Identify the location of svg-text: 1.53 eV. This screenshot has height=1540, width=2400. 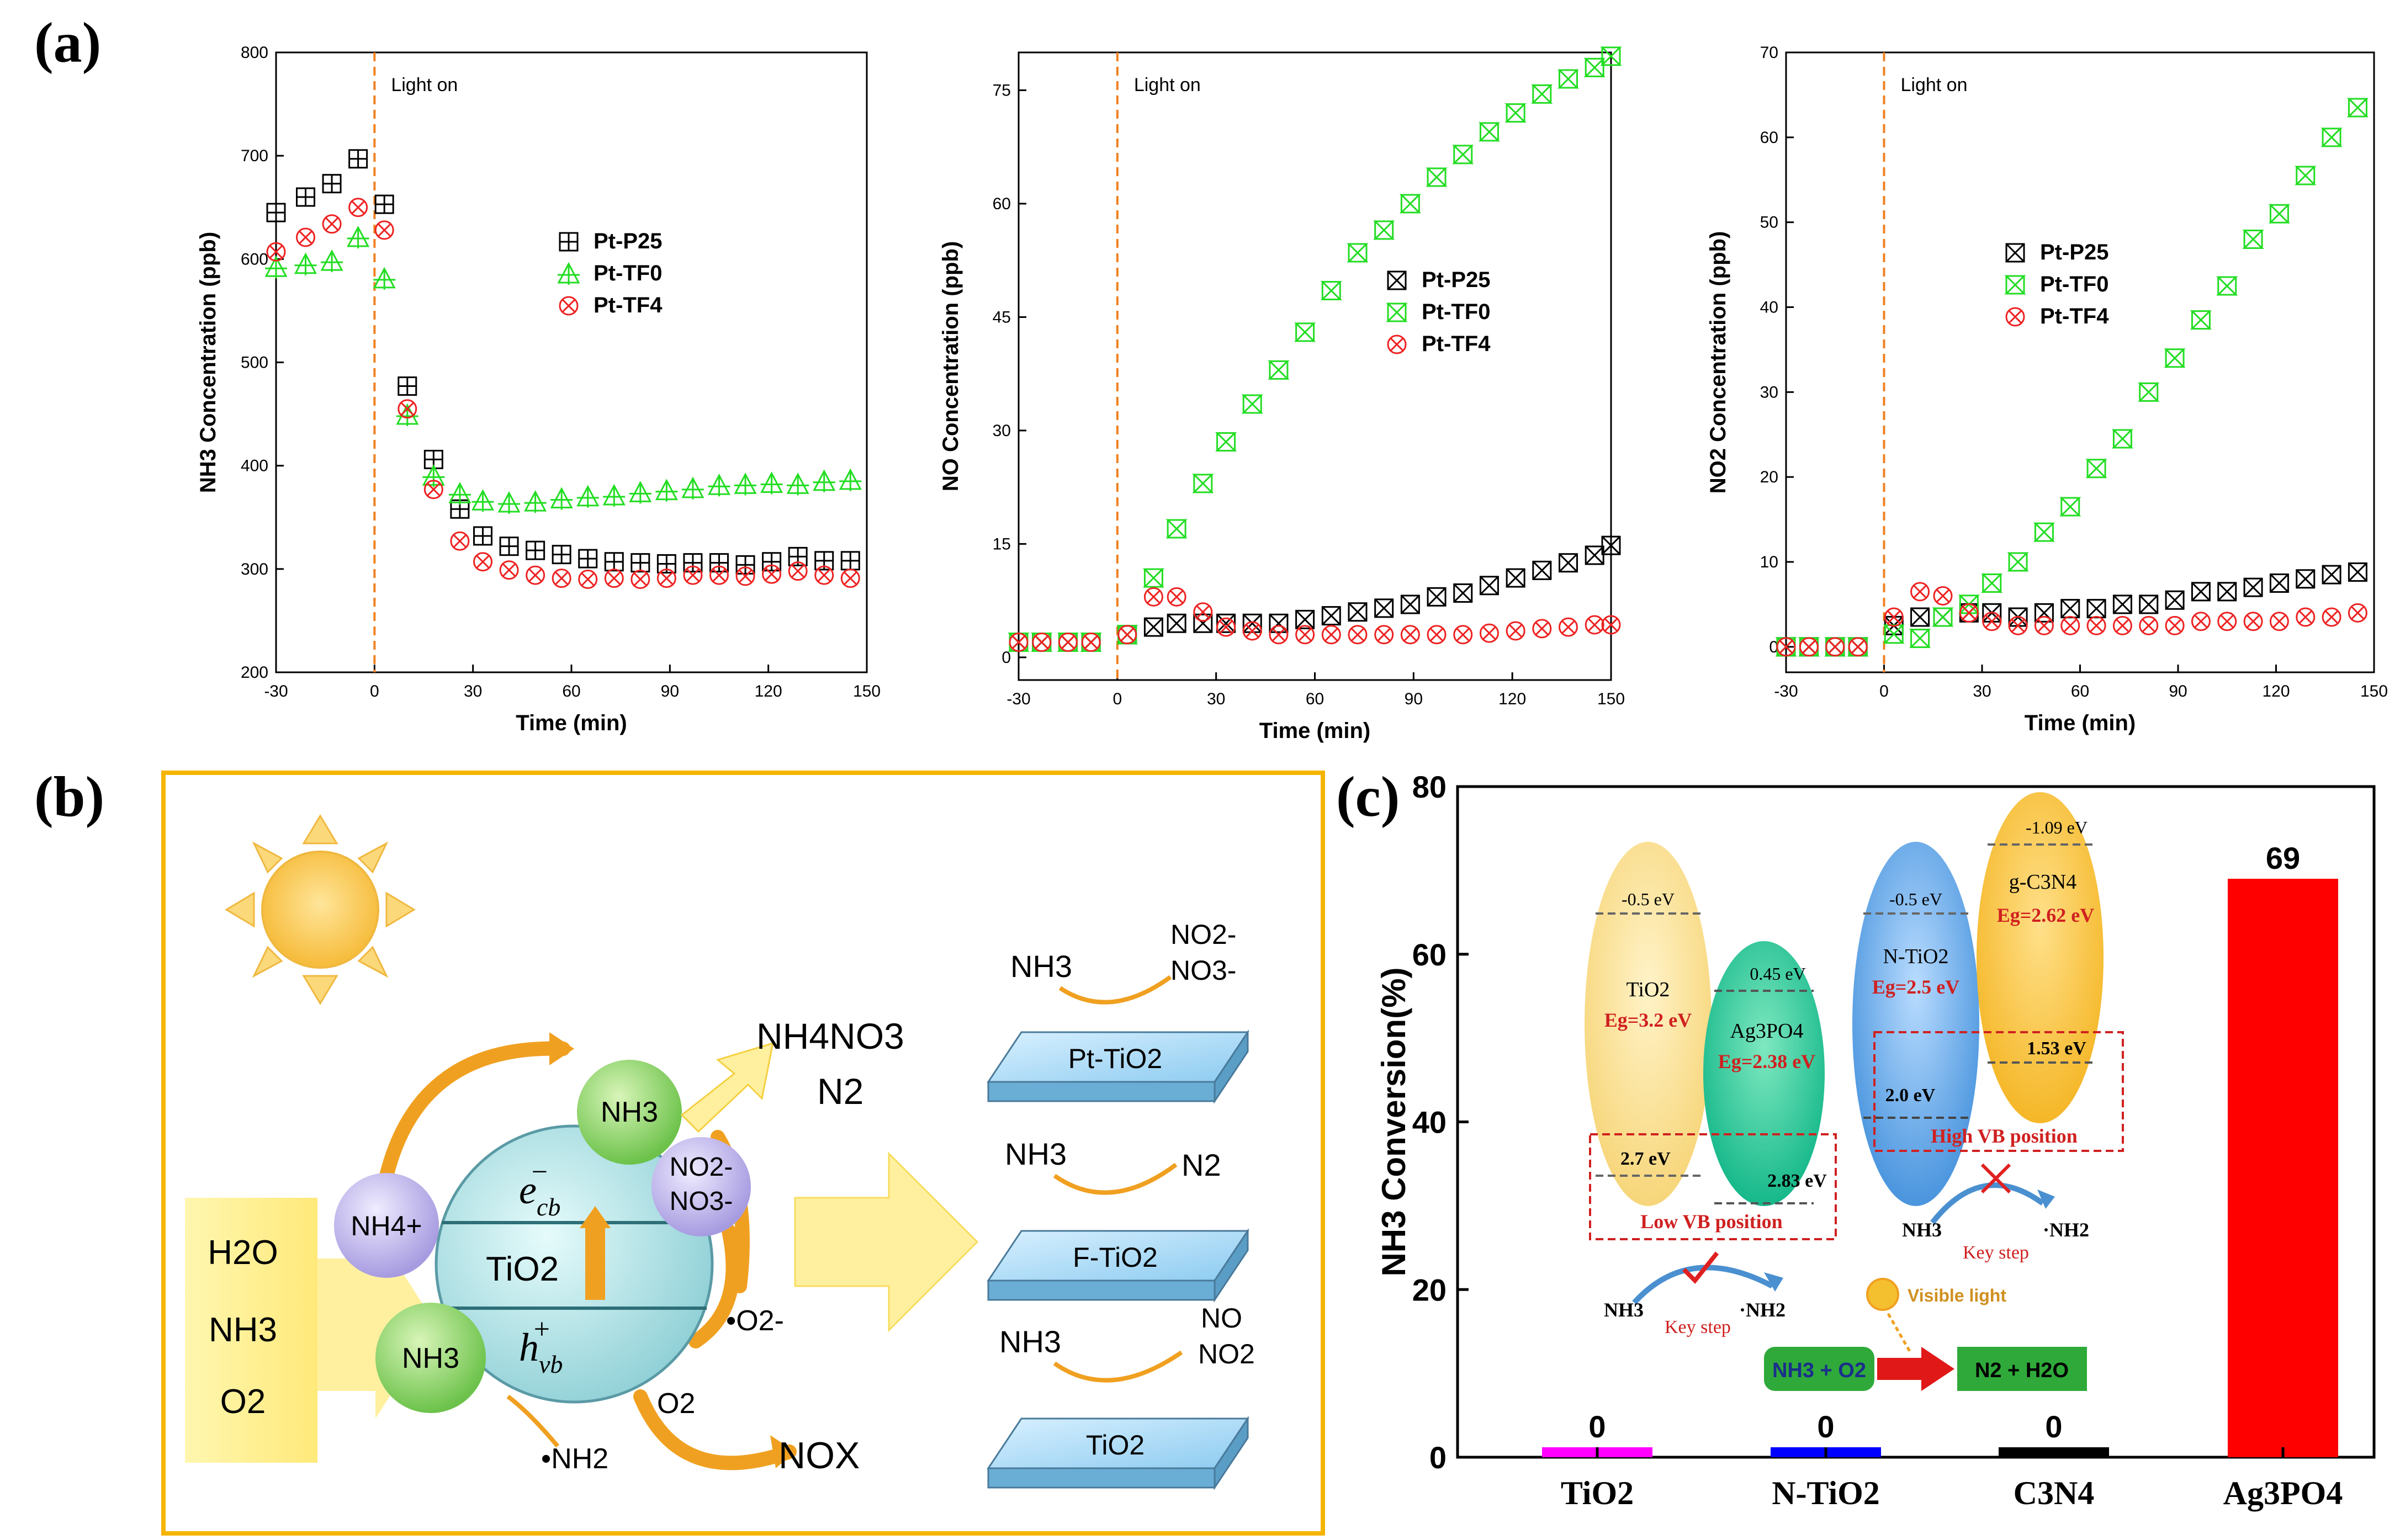
(2056, 1048).